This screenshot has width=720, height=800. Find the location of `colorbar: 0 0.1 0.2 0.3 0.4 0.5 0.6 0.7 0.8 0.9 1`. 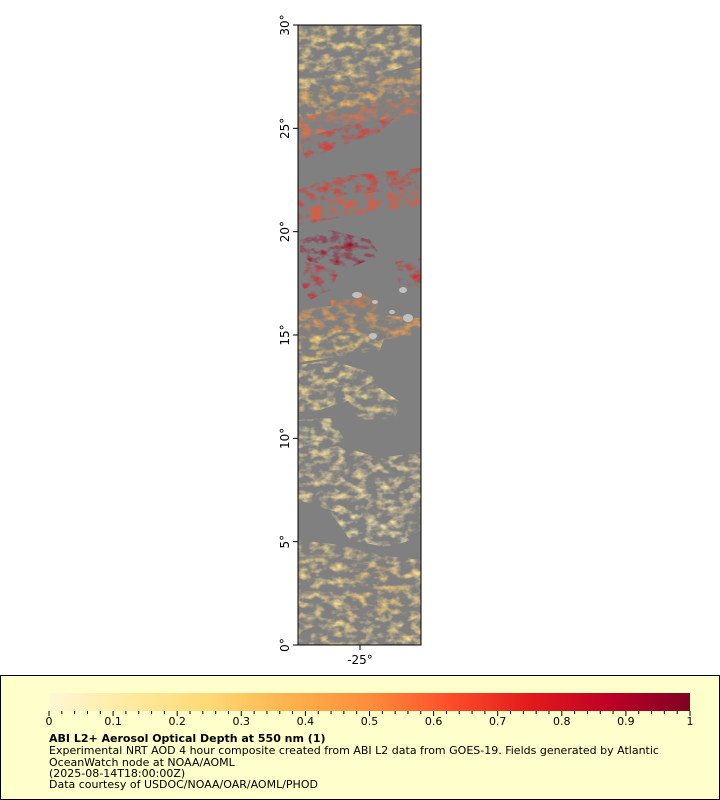

colorbar: 0 0.1 0.2 0.3 0.4 0.5 0.6 0.7 0.8 0.9 1 is located at coordinates (370, 710).